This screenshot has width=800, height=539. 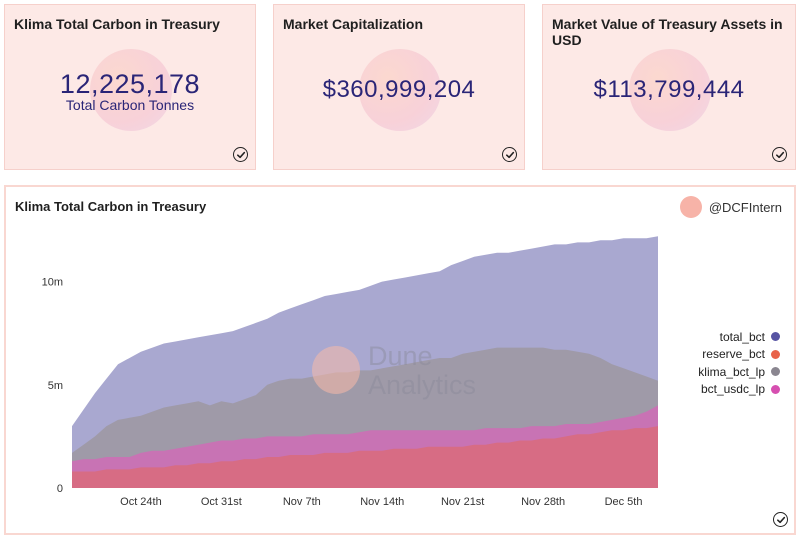 What do you see at coordinates (732, 389) in the screenshot?
I see `legend-label: bct_usdc_lp` at bounding box center [732, 389].